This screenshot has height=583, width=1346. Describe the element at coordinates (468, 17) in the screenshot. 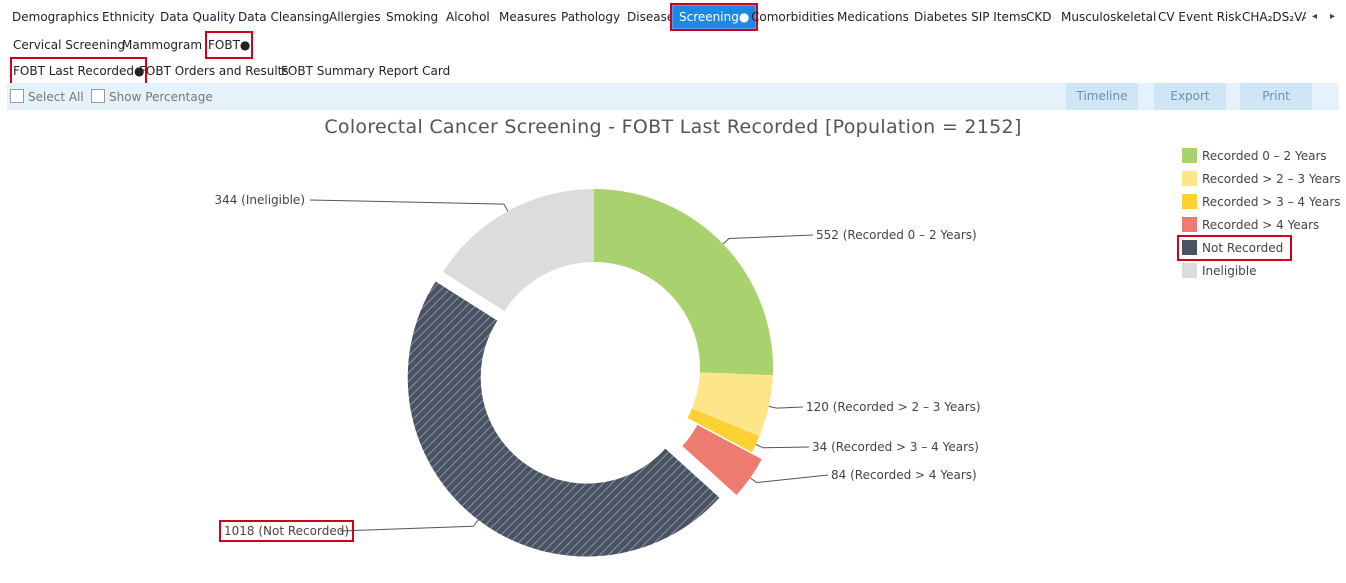

I see `tab-alcohol: Alcohol` at that location.